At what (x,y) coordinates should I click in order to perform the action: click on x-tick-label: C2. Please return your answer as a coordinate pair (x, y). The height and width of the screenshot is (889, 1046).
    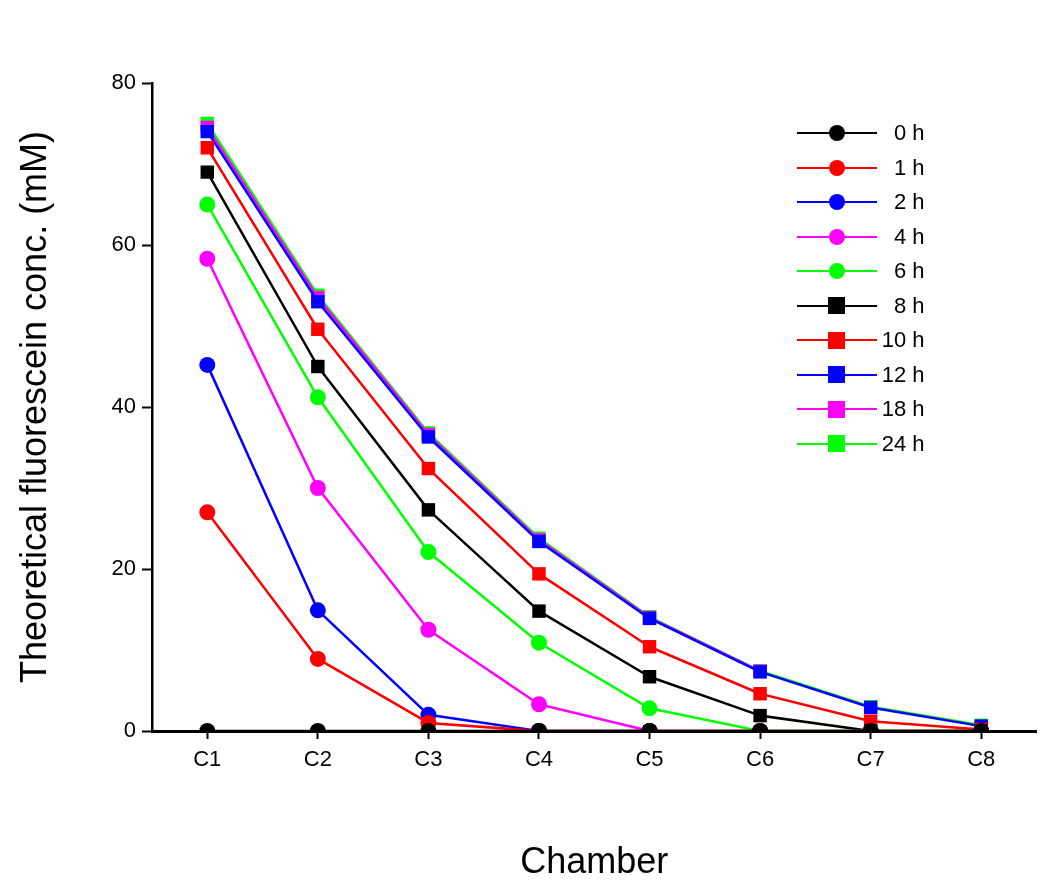
    Looking at the image, I should click on (317, 759).